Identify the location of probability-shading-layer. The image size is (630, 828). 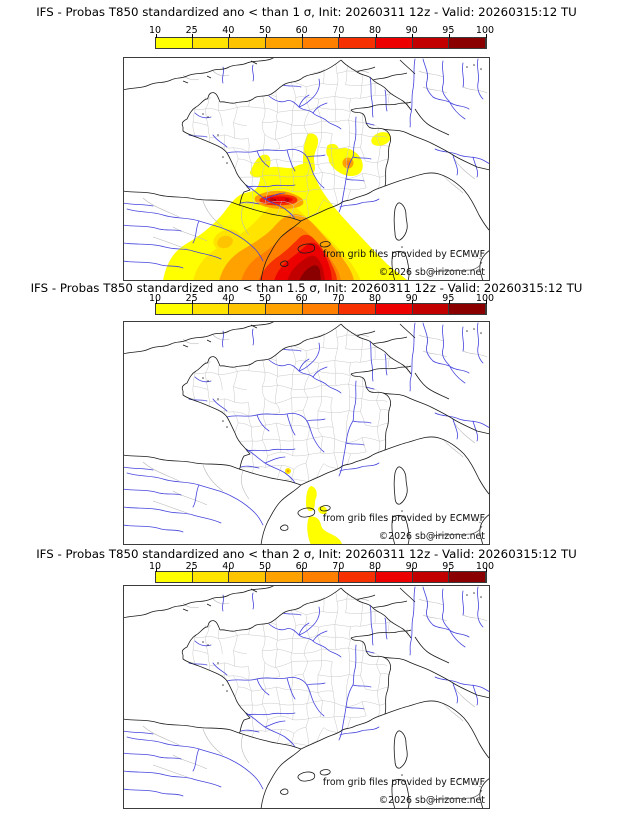
(313, 506).